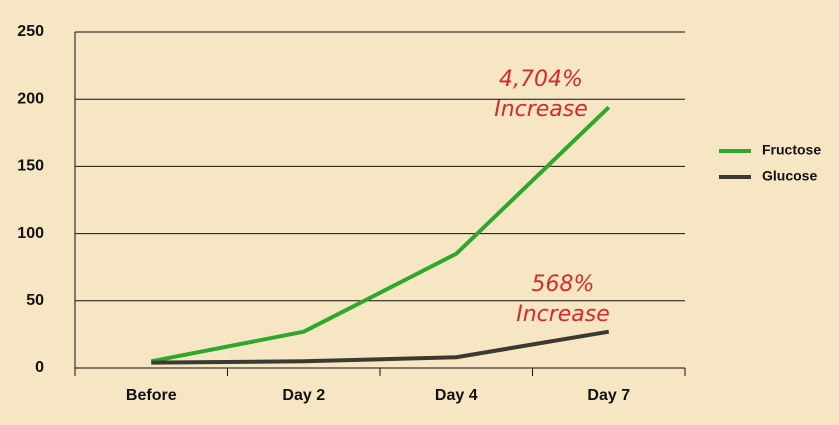  What do you see at coordinates (541, 79) in the screenshot?
I see `annotation: 4,704%` at bounding box center [541, 79].